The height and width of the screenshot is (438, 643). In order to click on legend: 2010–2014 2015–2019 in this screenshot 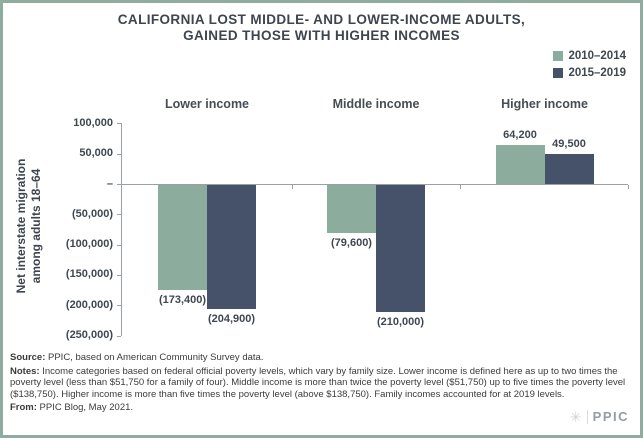, I will do `click(589, 64)`.